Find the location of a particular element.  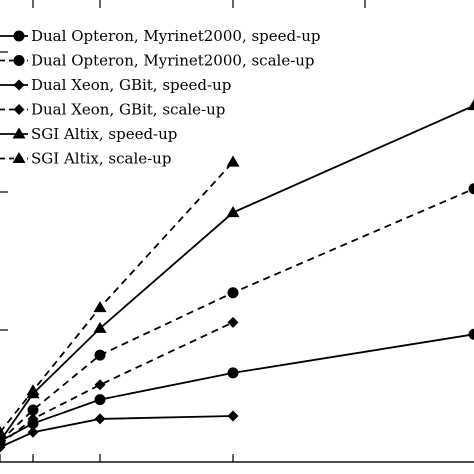

legend-label-3: Dual Xeon, GBit, scale-up is located at coordinates (128, 110).